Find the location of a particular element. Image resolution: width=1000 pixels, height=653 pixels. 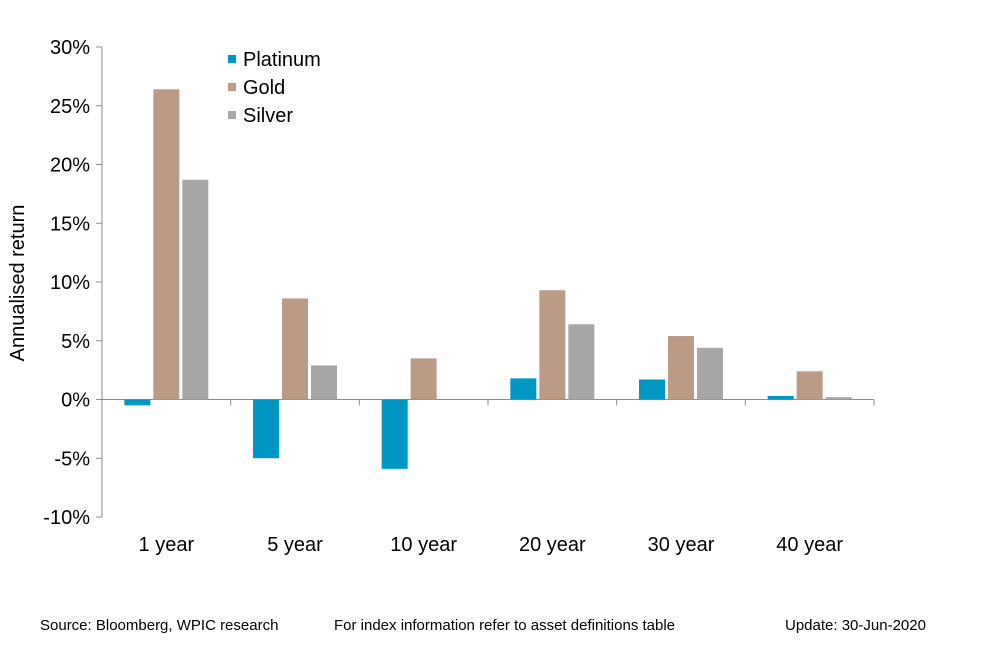

y-axis: -10% -5% 0% 5% 10% 15% 20% 25% 30% is located at coordinates (73, 283).